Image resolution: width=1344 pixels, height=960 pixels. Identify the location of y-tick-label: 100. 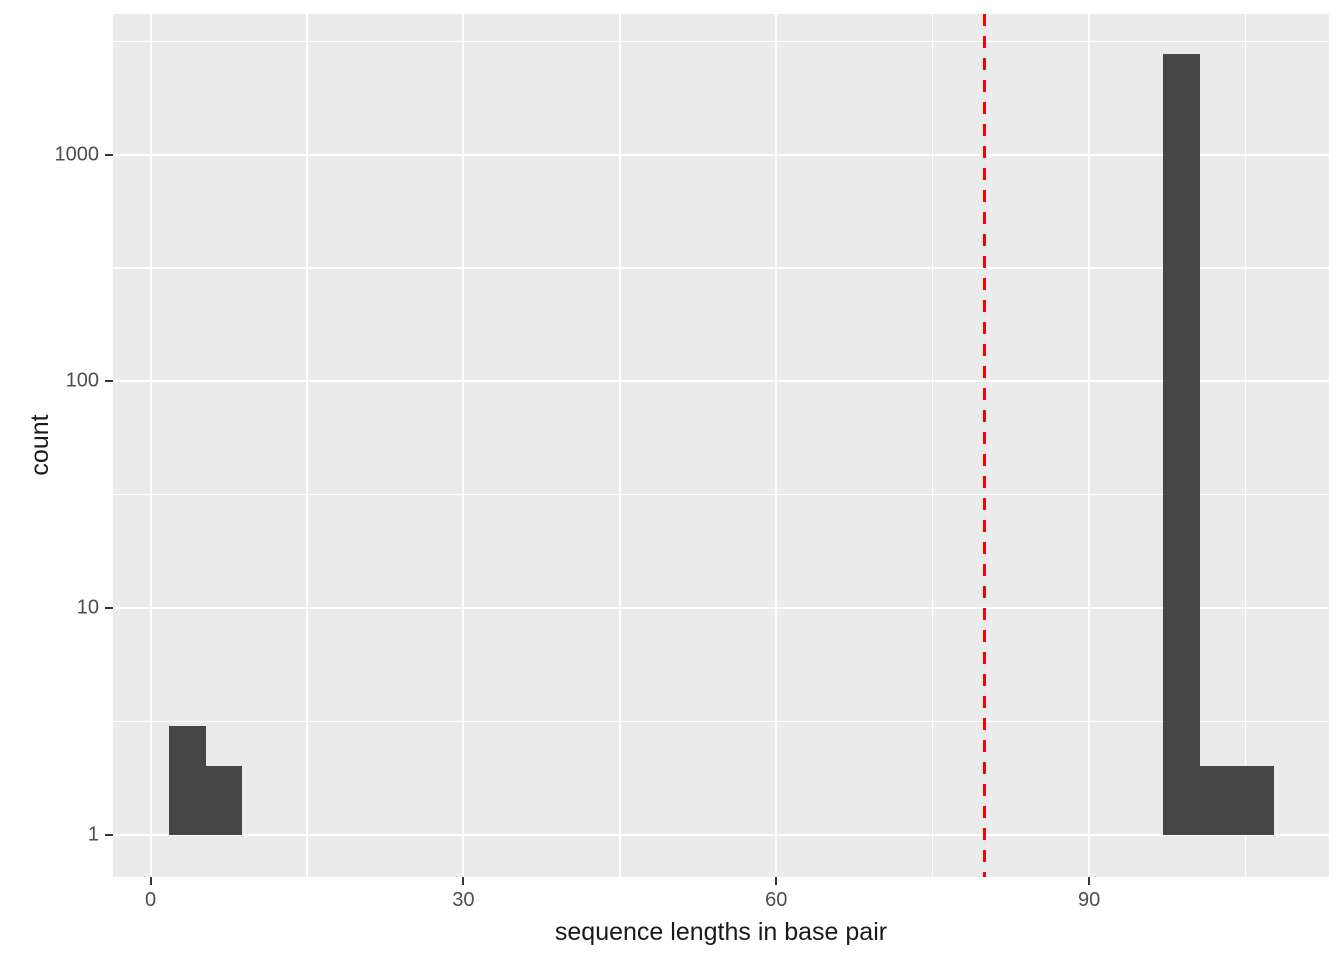
(82, 380).